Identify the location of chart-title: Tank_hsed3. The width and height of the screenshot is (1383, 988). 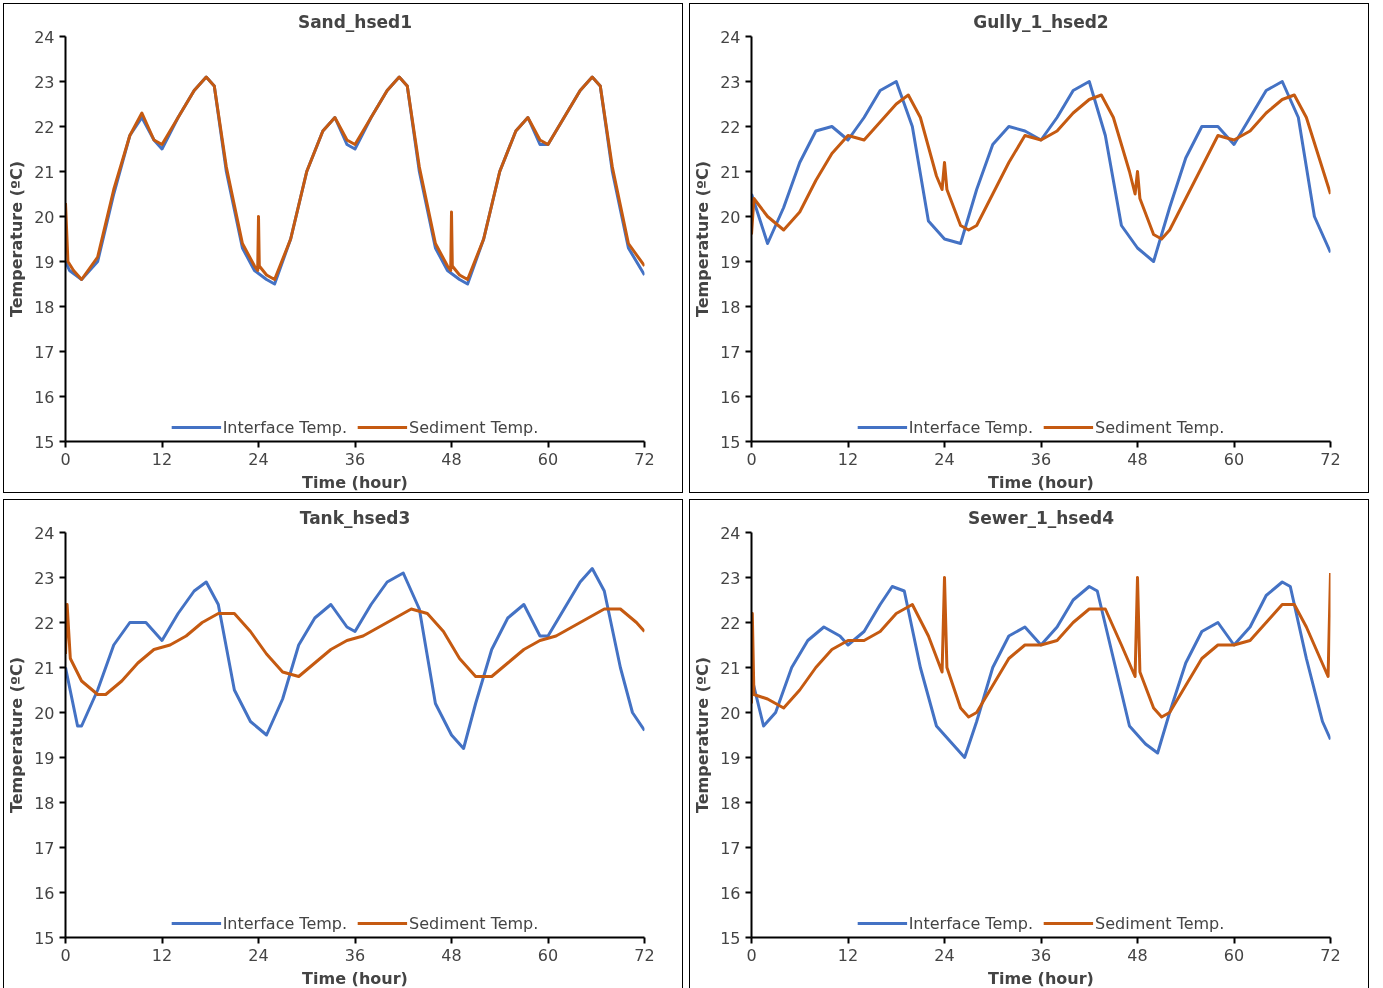
(355, 517).